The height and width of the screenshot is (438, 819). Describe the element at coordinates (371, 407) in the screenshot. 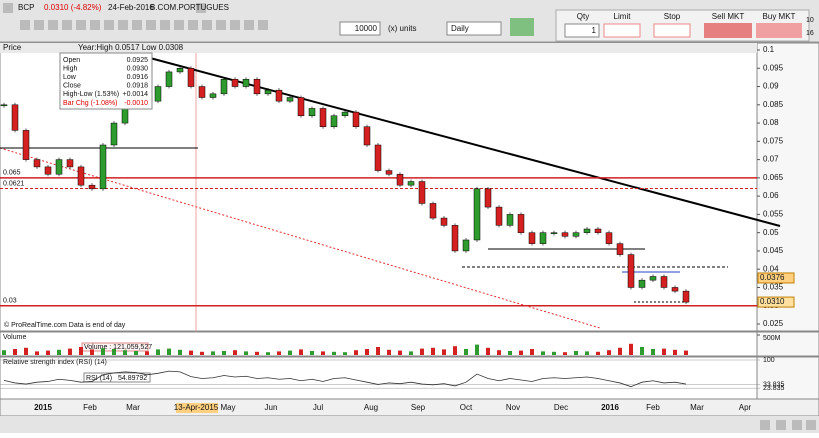

I see `x-tick-label: Aug` at that location.